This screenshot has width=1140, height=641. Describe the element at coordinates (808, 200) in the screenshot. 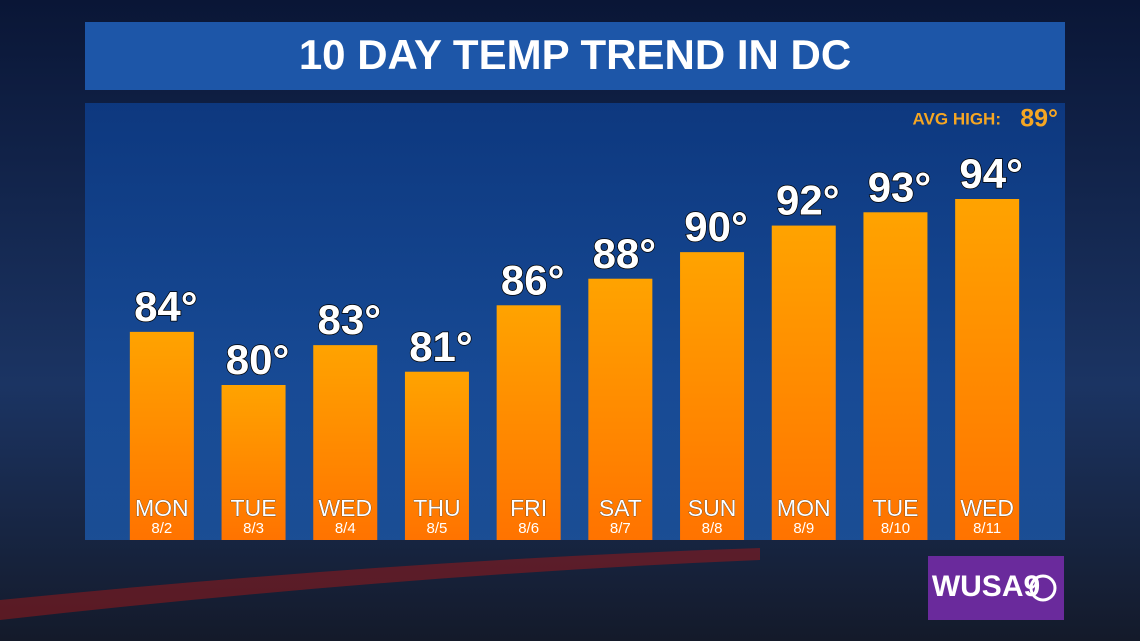

I see `value-label: 92°` at that location.